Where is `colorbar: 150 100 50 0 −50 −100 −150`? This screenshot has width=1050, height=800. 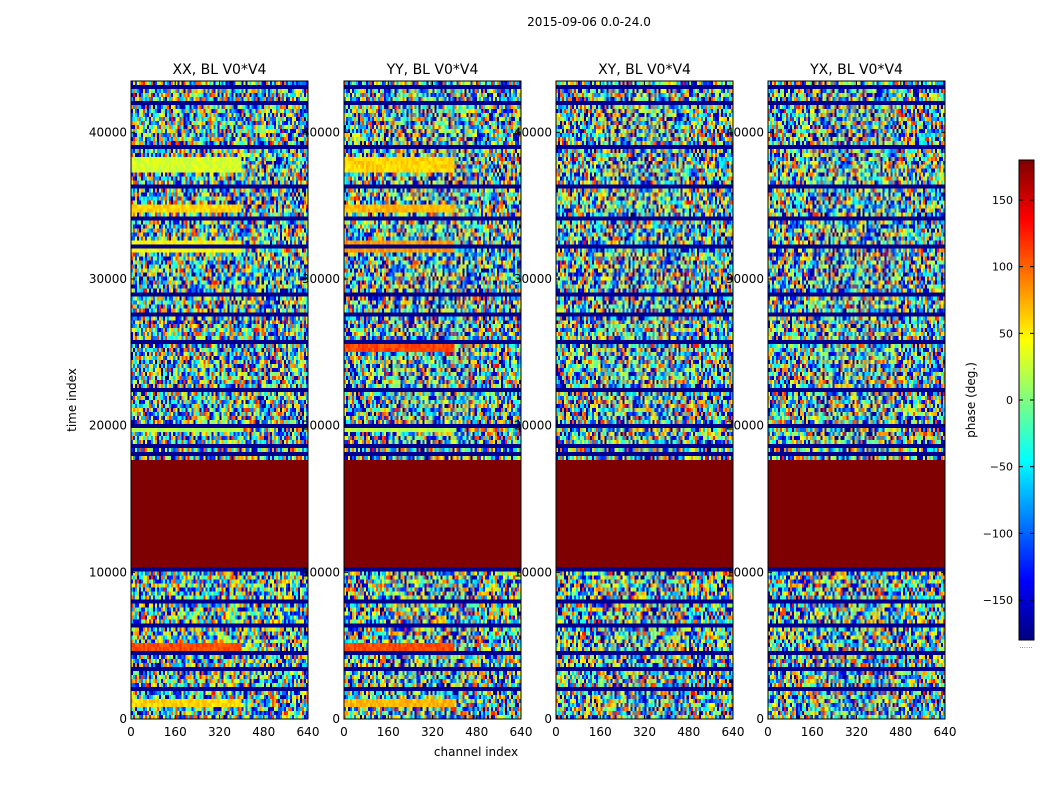
colorbar: 150 100 50 0 −50 −100 −150 is located at coordinates (1009, 400).